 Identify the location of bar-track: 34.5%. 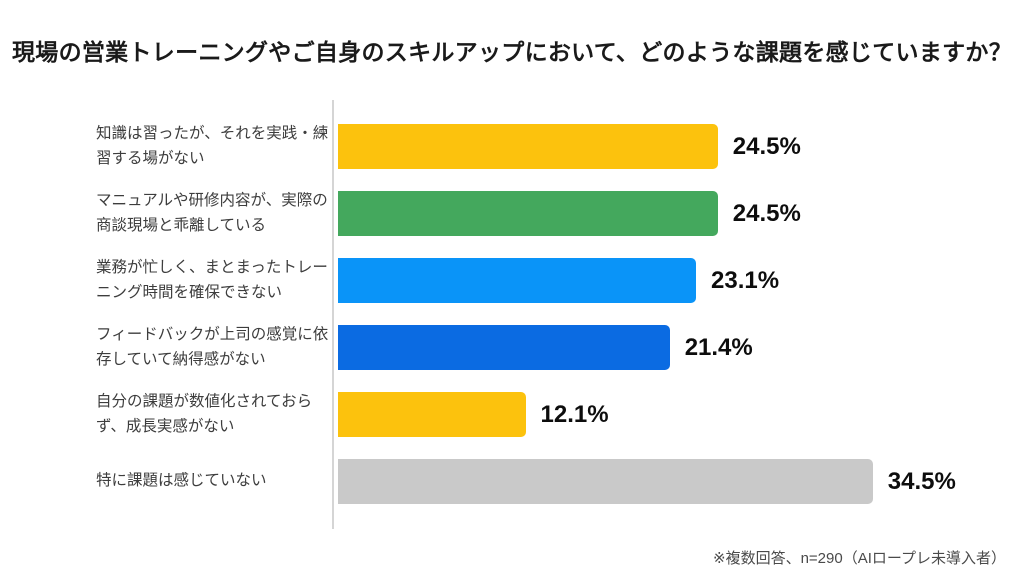
(647, 481).